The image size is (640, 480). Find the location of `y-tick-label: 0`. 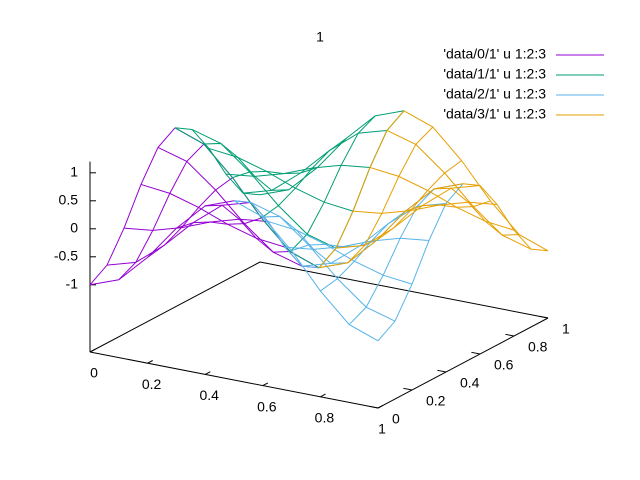

y-tick-label: 0 is located at coordinates (396, 419).